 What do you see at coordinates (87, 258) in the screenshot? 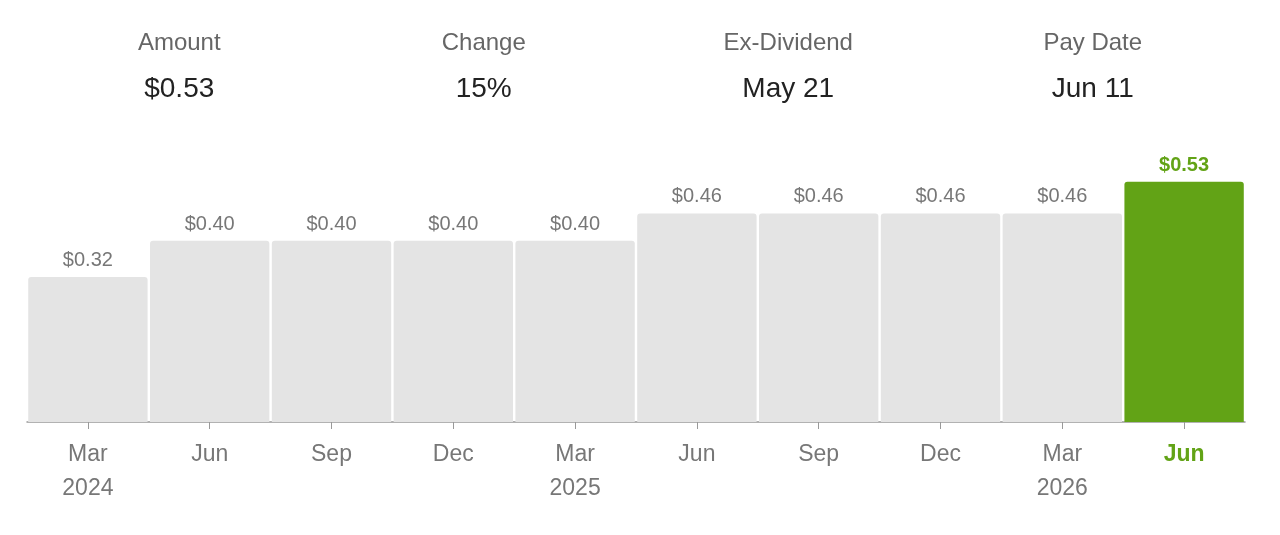
I see `data-label: $0.32` at bounding box center [87, 258].